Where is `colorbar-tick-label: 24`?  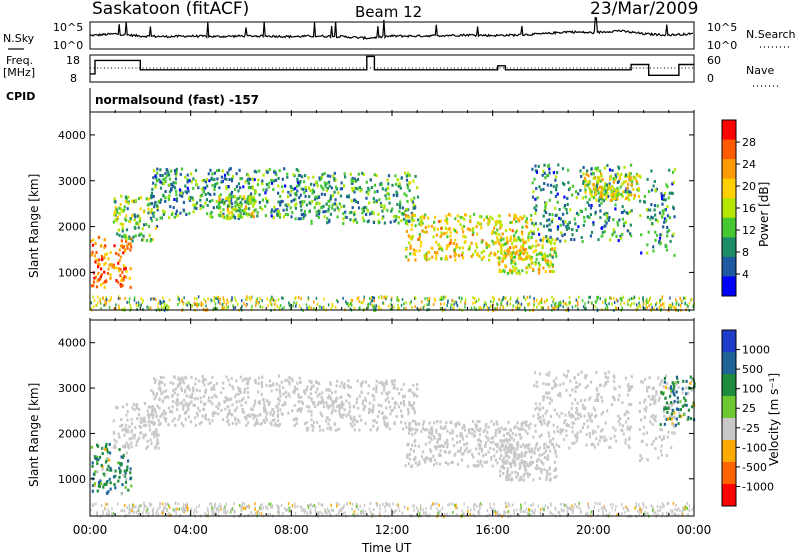 colorbar-tick-label: 24 is located at coordinates (749, 164).